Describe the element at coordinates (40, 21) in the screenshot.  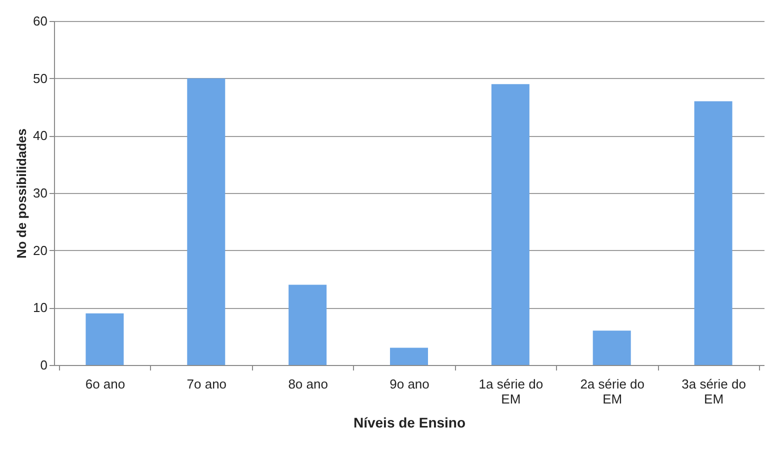
I see `y-tick-label: 60` at that location.